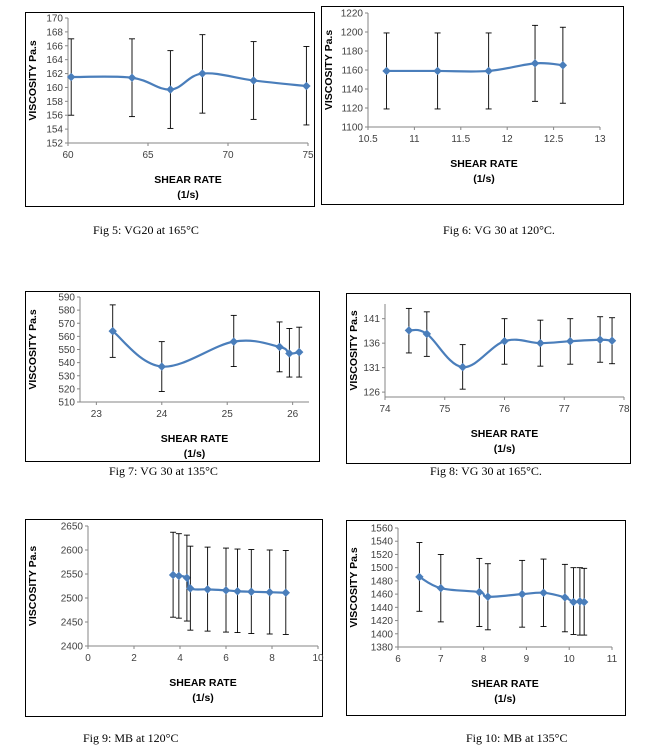 This screenshot has height=752, width=651. What do you see at coordinates (66, 337) in the screenshot?
I see `y-tick-label: 560` at bounding box center [66, 337].